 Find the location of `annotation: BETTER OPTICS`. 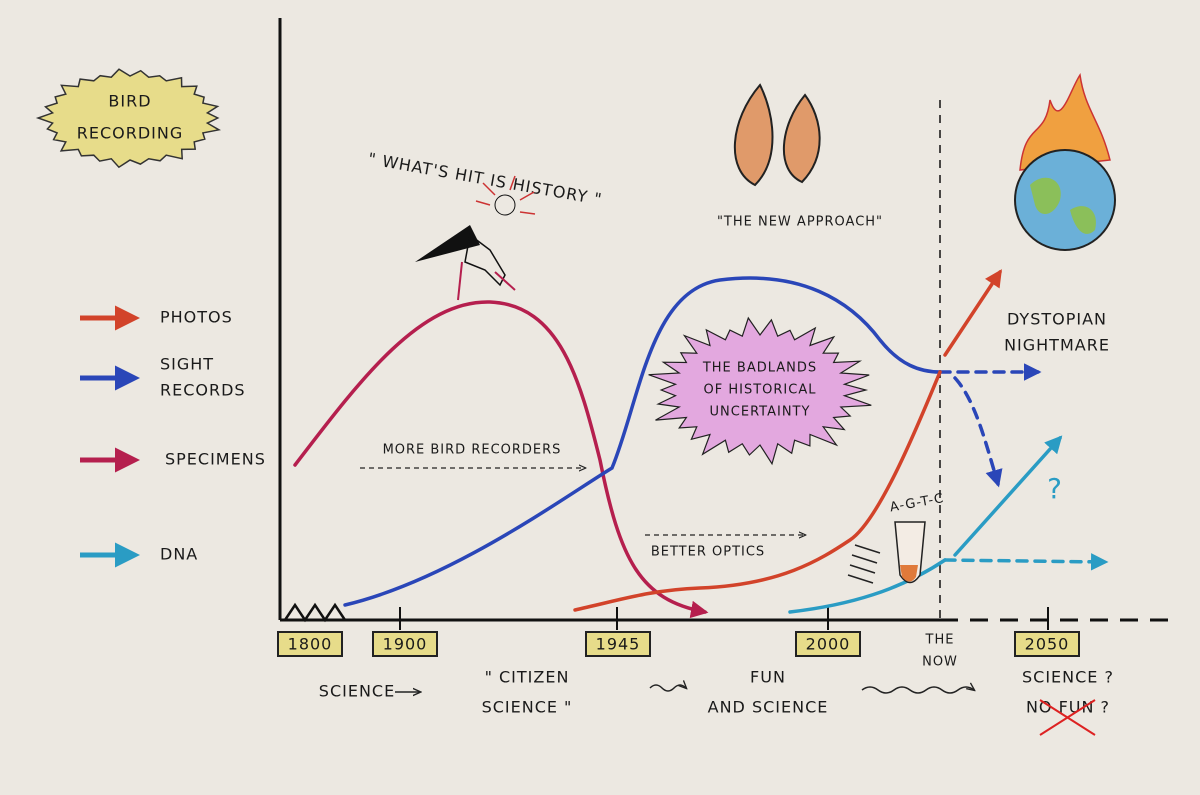

annotation: BETTER OPTICS is located at coordinates (708, 552).